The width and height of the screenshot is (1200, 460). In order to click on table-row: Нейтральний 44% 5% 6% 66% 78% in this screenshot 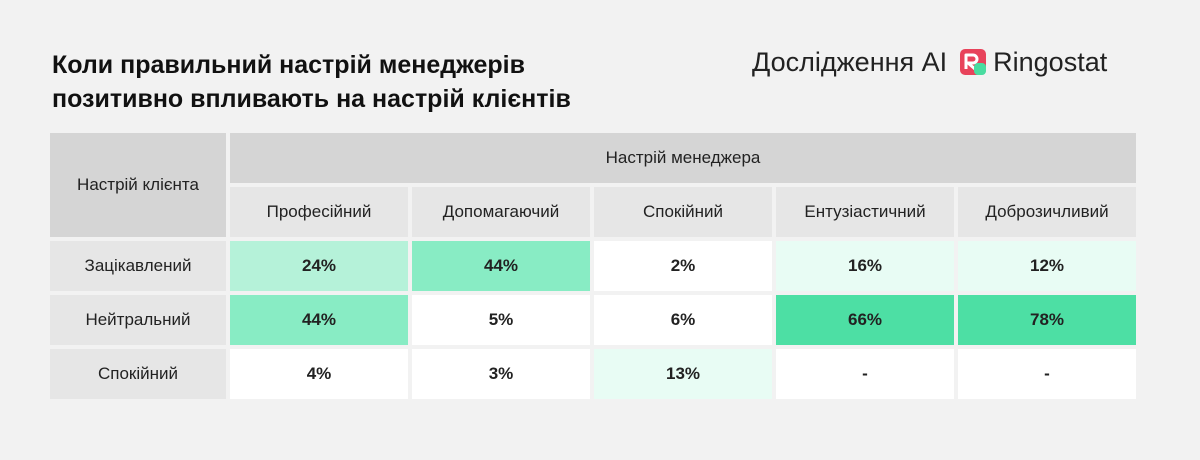, I will do `click(593, 320)`.